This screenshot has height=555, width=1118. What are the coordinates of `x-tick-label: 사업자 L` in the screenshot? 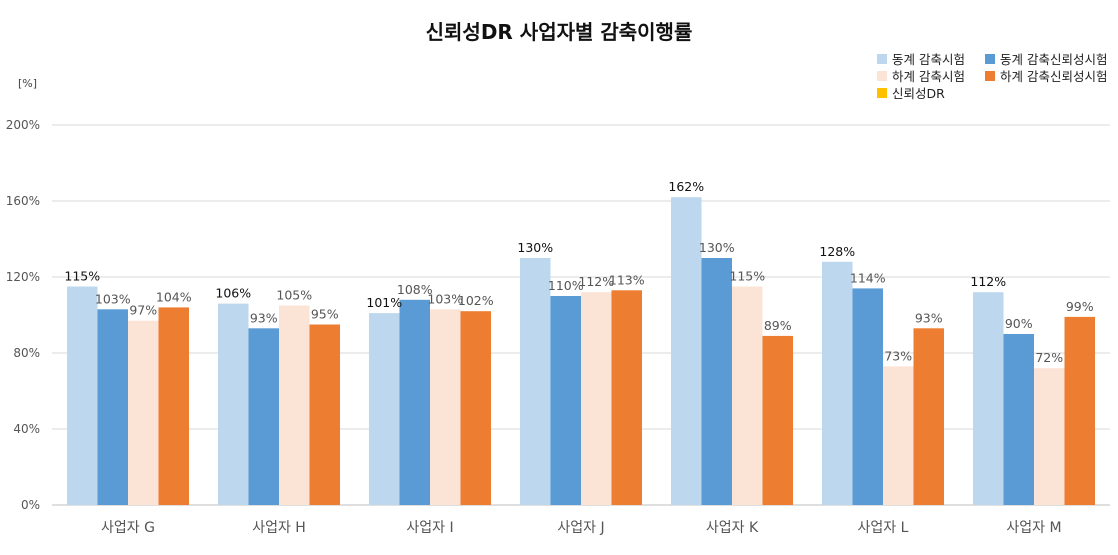 It's located at (883, 528).